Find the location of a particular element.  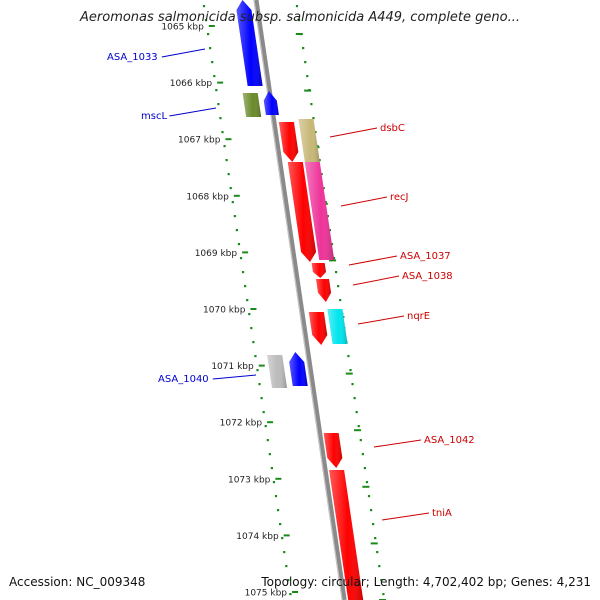

scale-tick-label: 1074 kbp is located at coordinates (257, 537).